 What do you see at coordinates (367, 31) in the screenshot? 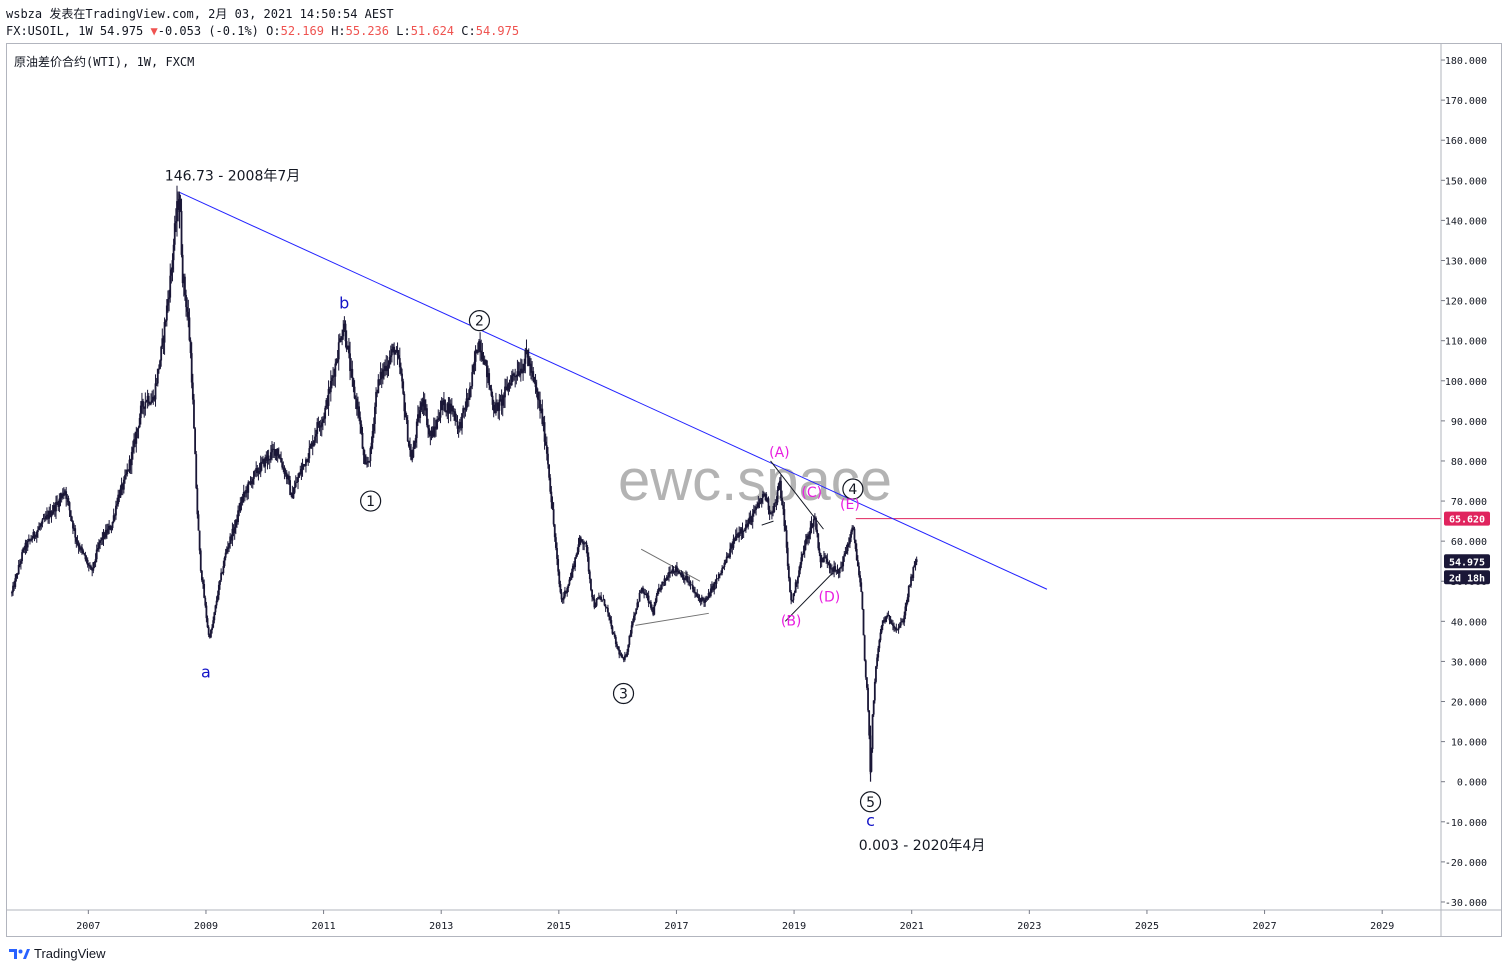
I see `high-value: 55.236` at bounding box center [367, 31].